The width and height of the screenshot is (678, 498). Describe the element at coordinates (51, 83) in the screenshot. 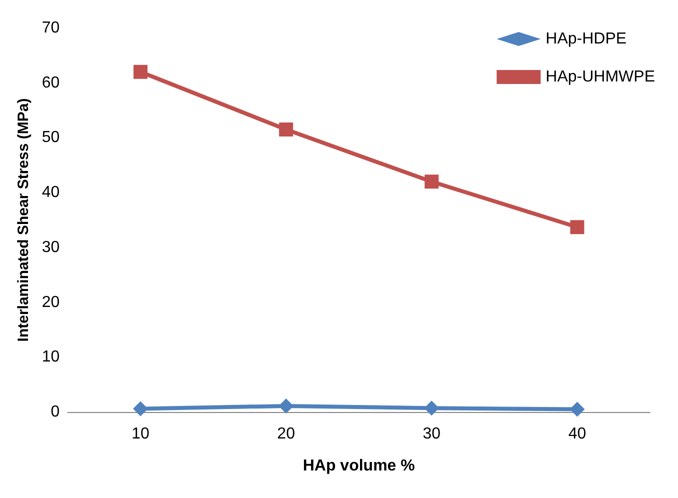

I see `y-tick-label: 60` at that location.